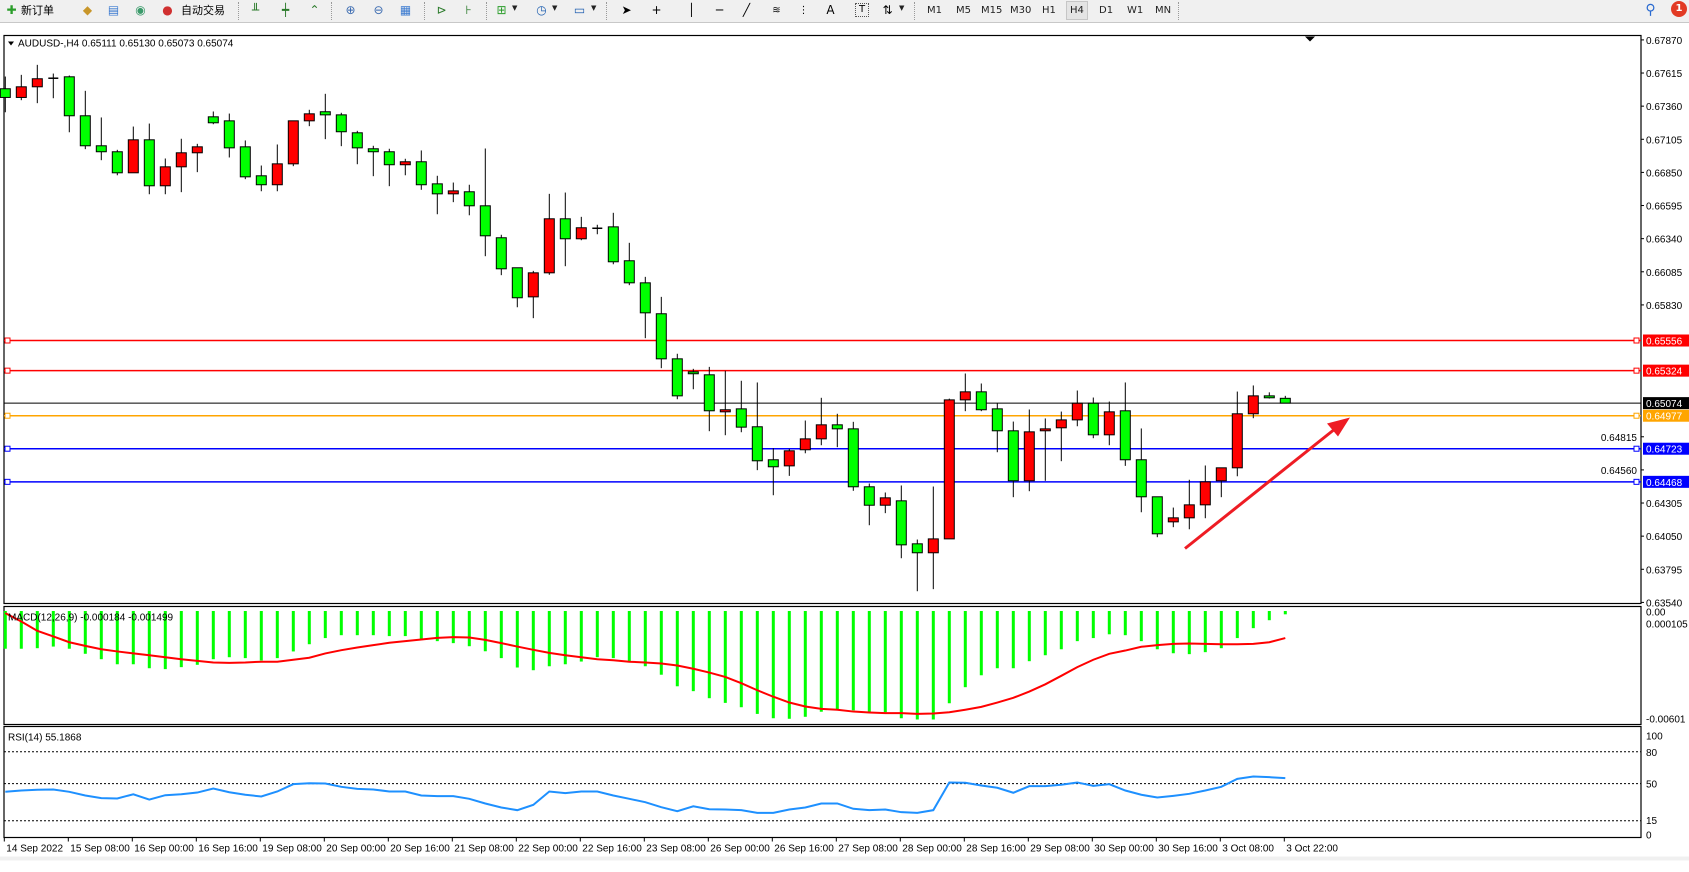 The width and height of the screenshot is (1689, 872). What do you see at coordinates (501, 10) in the screenshot?
I see `indicators-icon: ⊞` at bounding box center [501, 10].